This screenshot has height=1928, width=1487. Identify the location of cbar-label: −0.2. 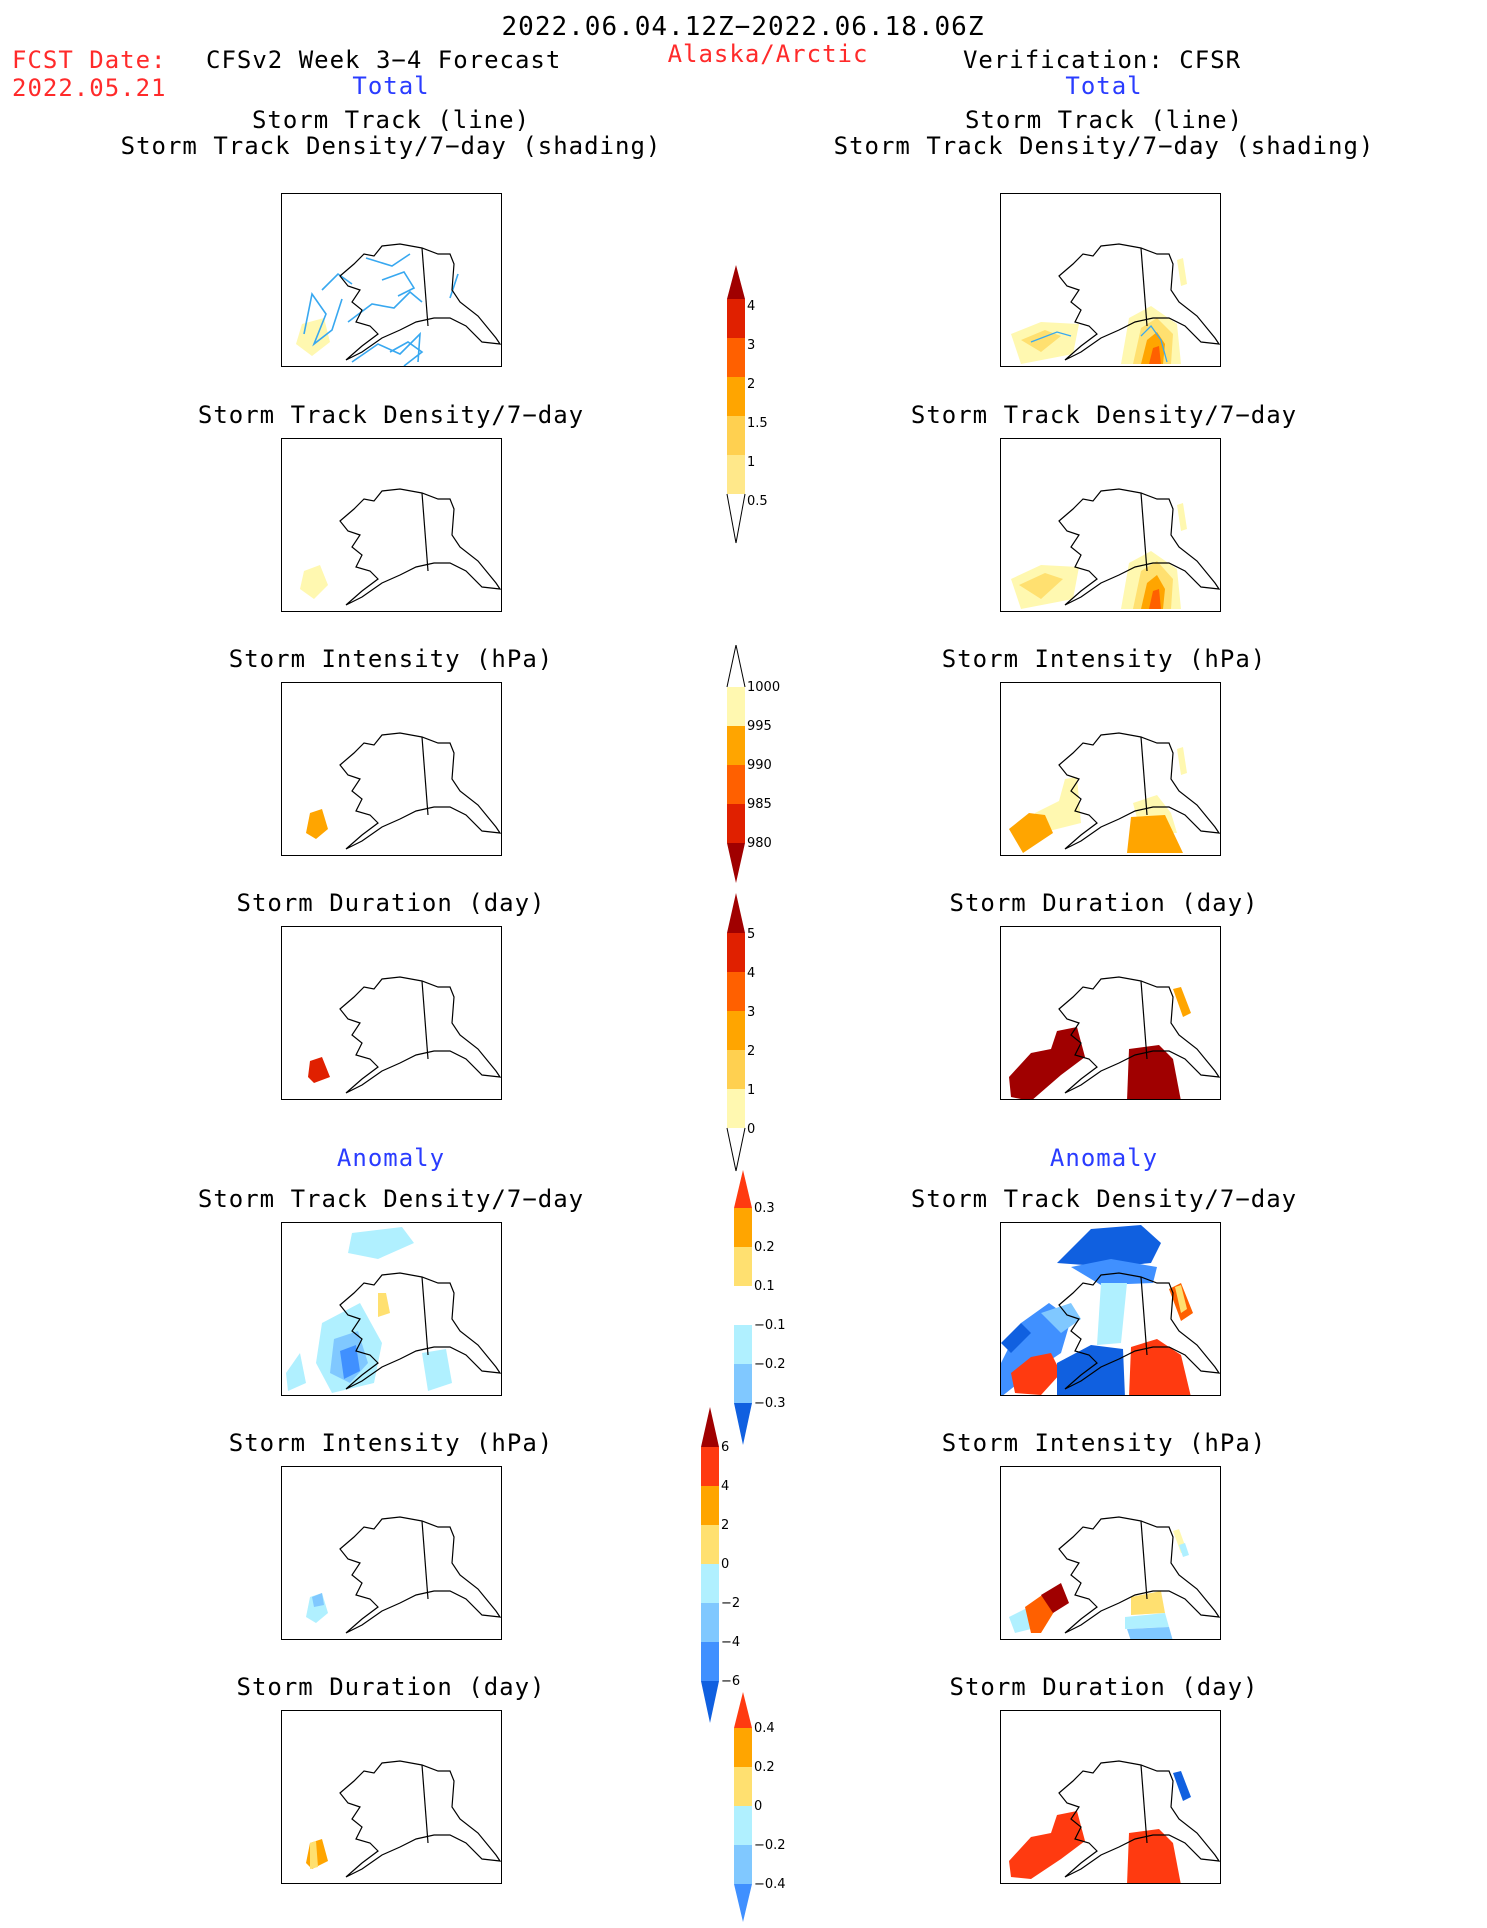
(770, 1364).